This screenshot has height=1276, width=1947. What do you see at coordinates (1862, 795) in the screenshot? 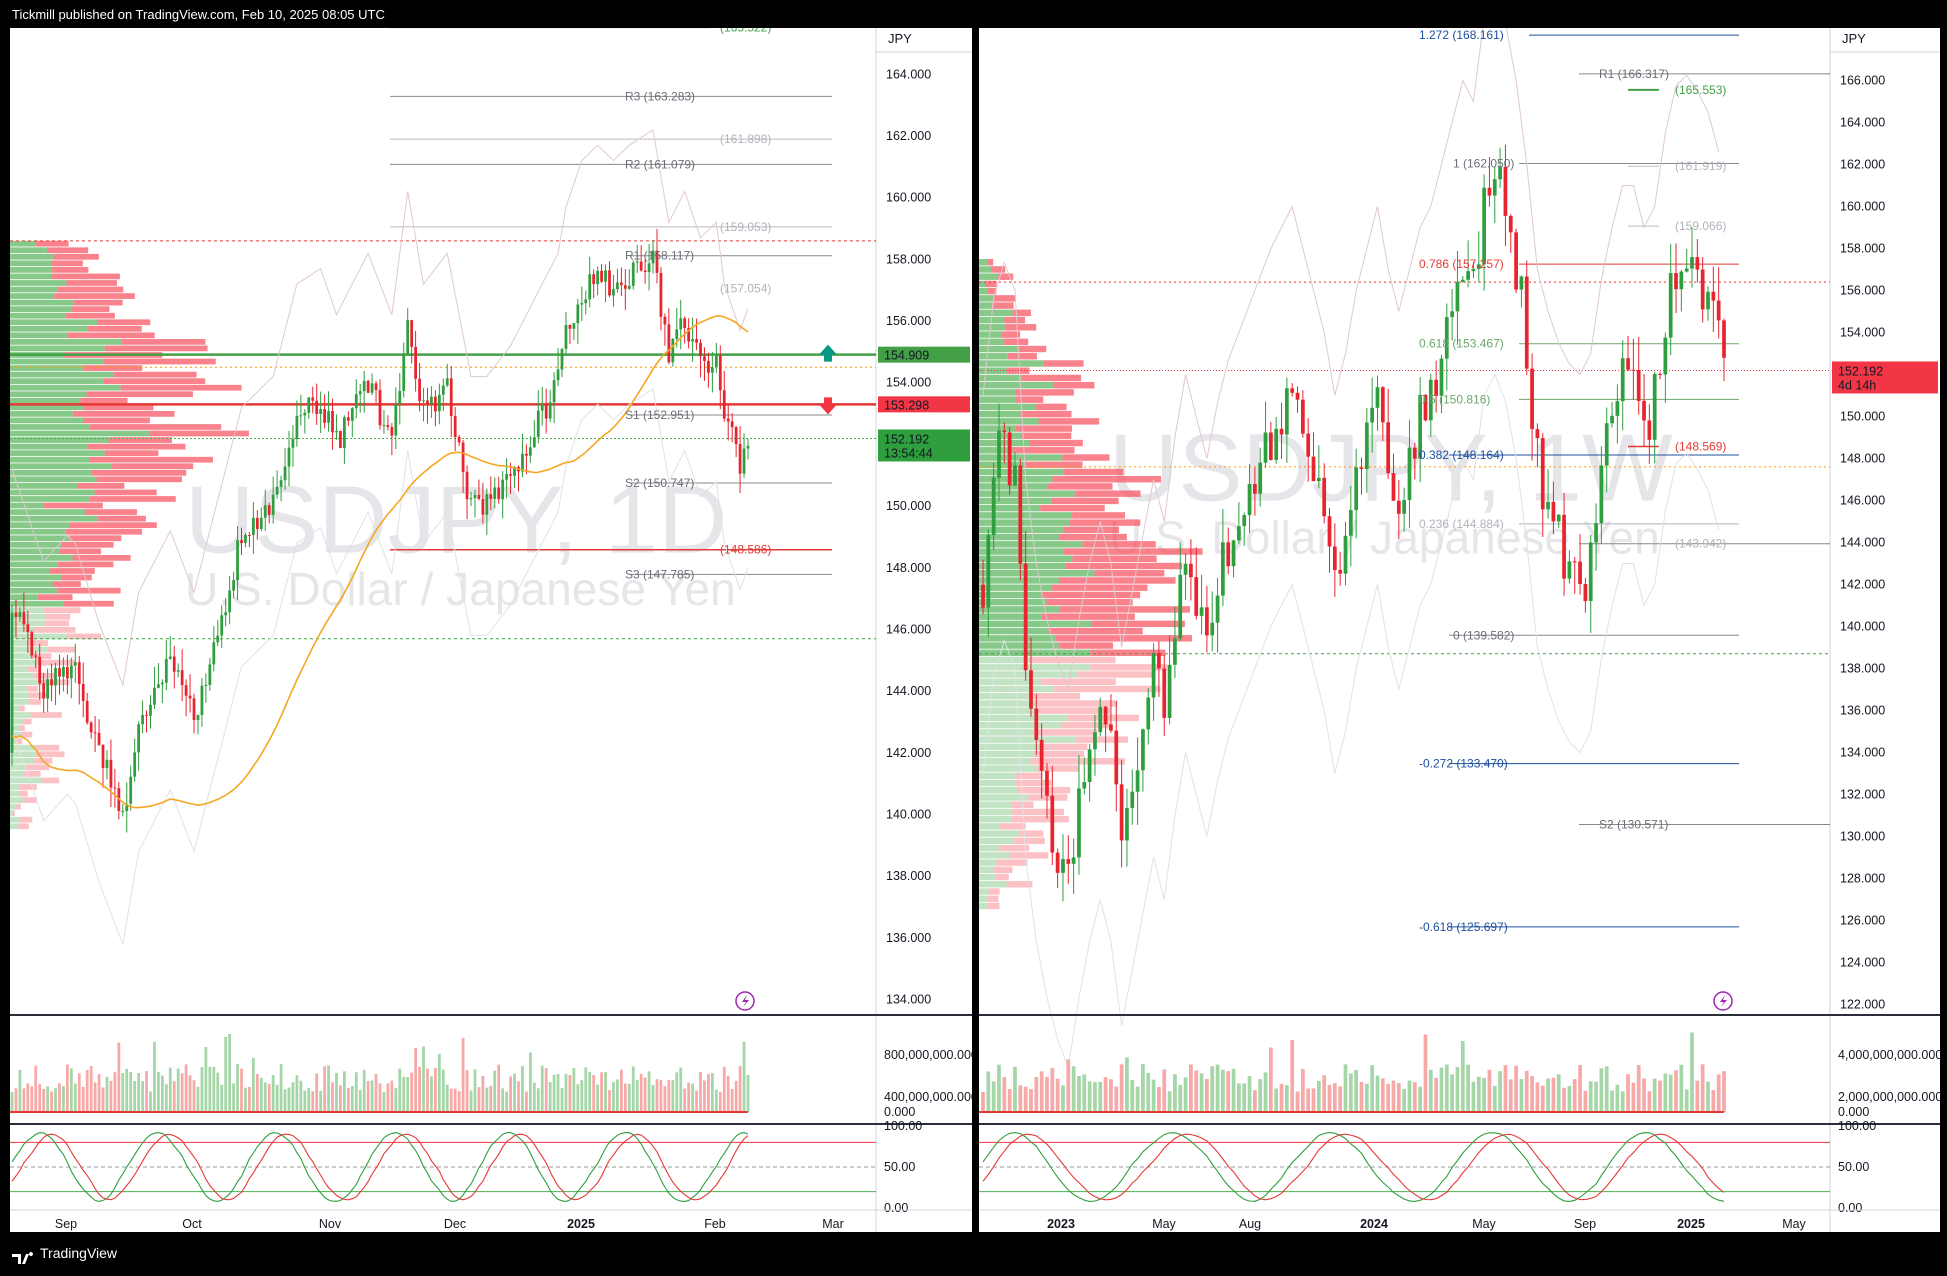
I see `price-tick-label: 132.000` at bounding box center [1862, 795].